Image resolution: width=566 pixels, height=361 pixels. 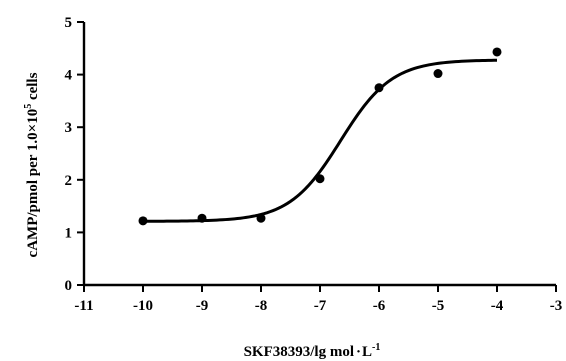 I want to click on y-tick-label: 0, so click(x=69, y=286).